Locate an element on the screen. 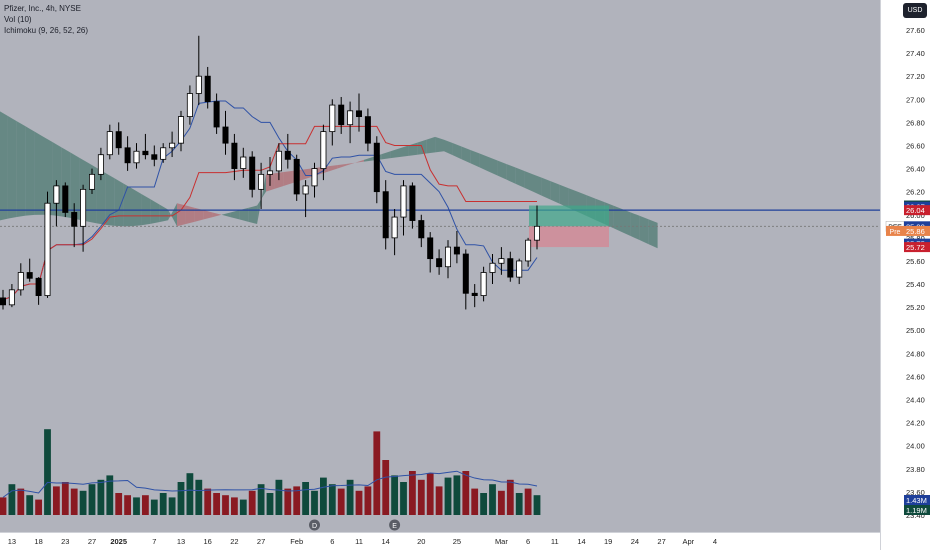 The height and width of the screenshot is (550, 932). price-tick-label: 26.80 is located at coordinates (915, 122).